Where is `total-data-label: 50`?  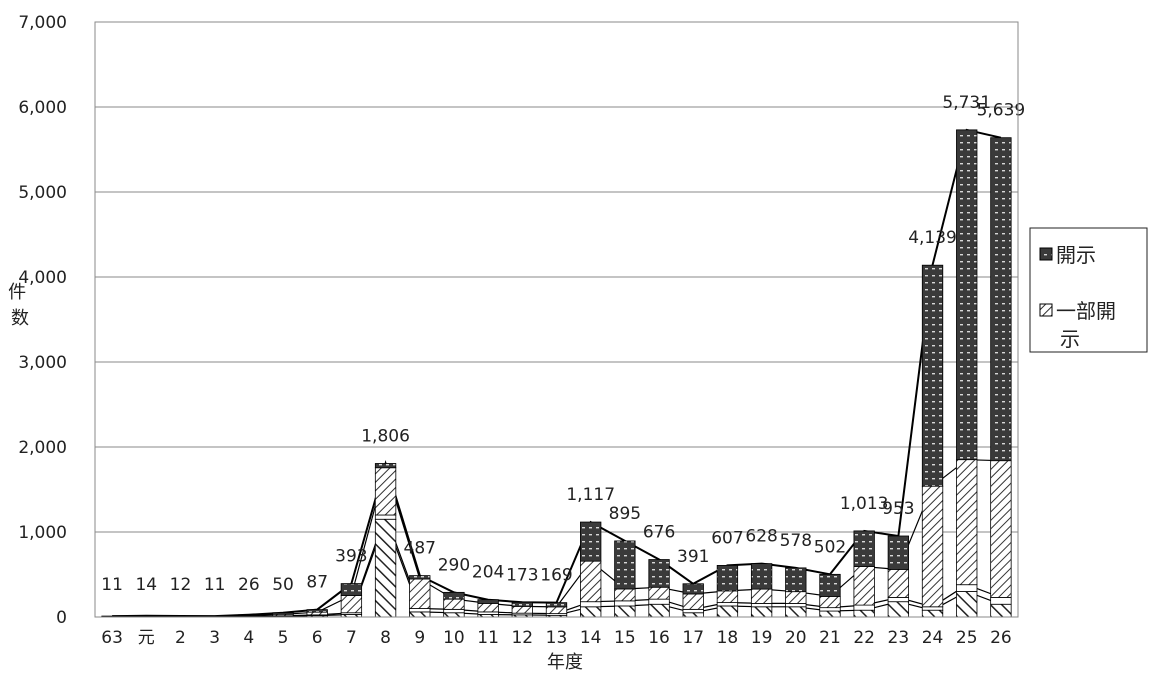
total-data-label: 50 is located at coordinates (283, 585).